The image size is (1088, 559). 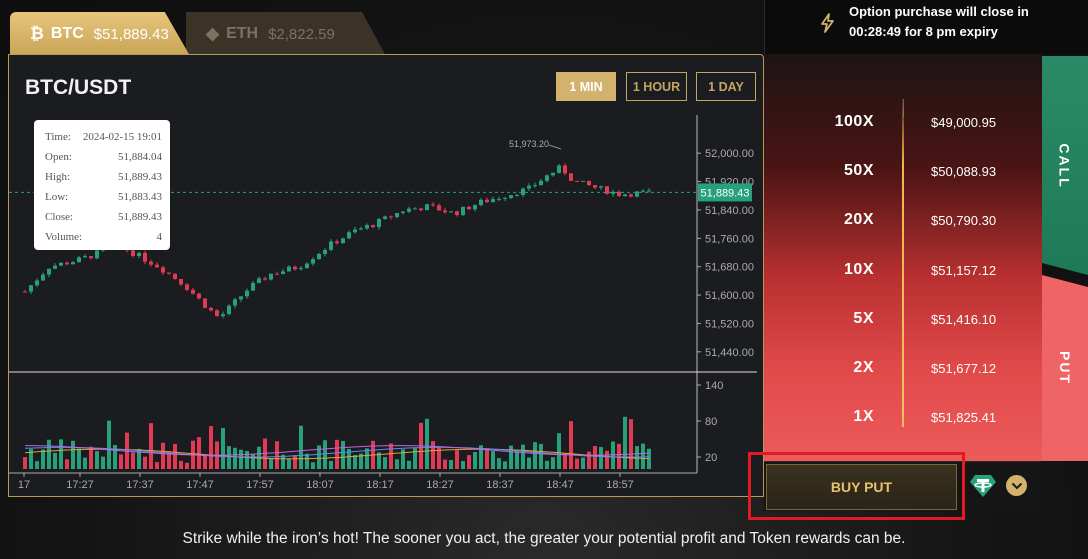 What do you see at coordinates (140, 177) in the screenshot?
I see `tooltip-high: 51,889.43` at bounding box center [140, 177].